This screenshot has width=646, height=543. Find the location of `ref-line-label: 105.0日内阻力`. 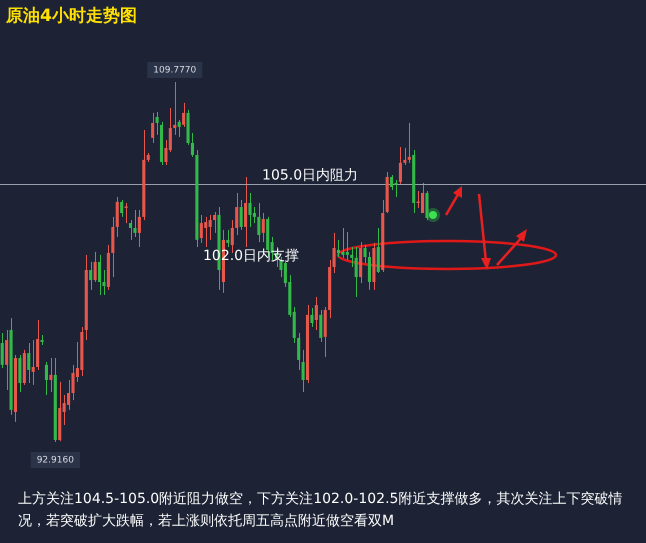

ref-line-label: 105.0日内阻力 is located at coordinates (310, 176).